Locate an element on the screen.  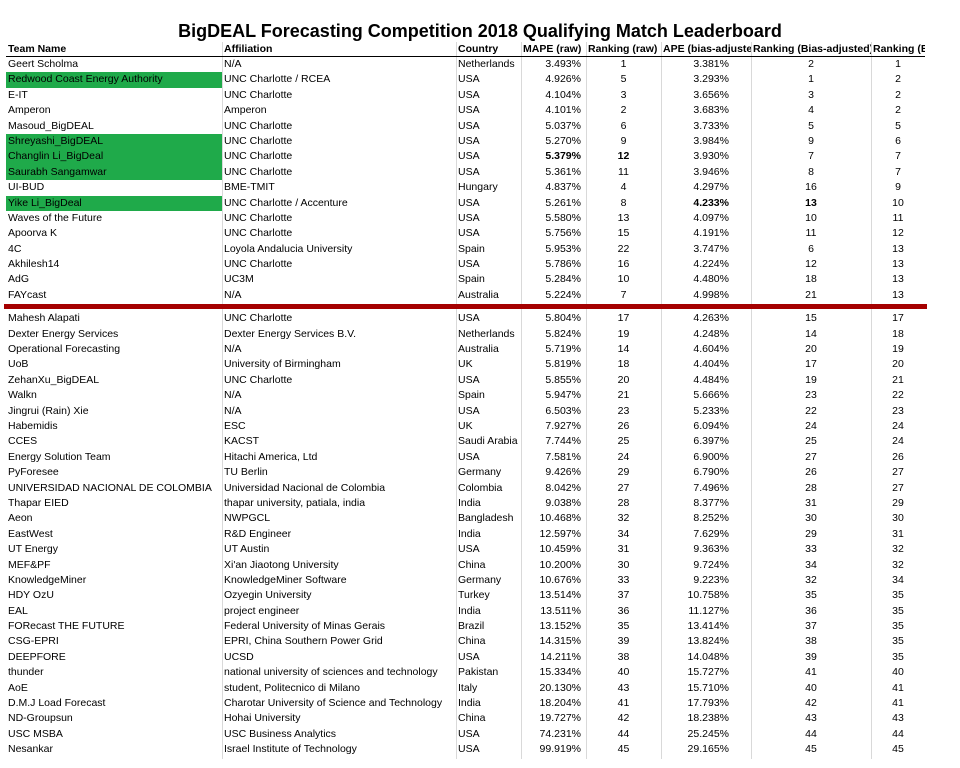
affiliation-cell: Israel Institute of Technology is located at coordinates (290, 749).